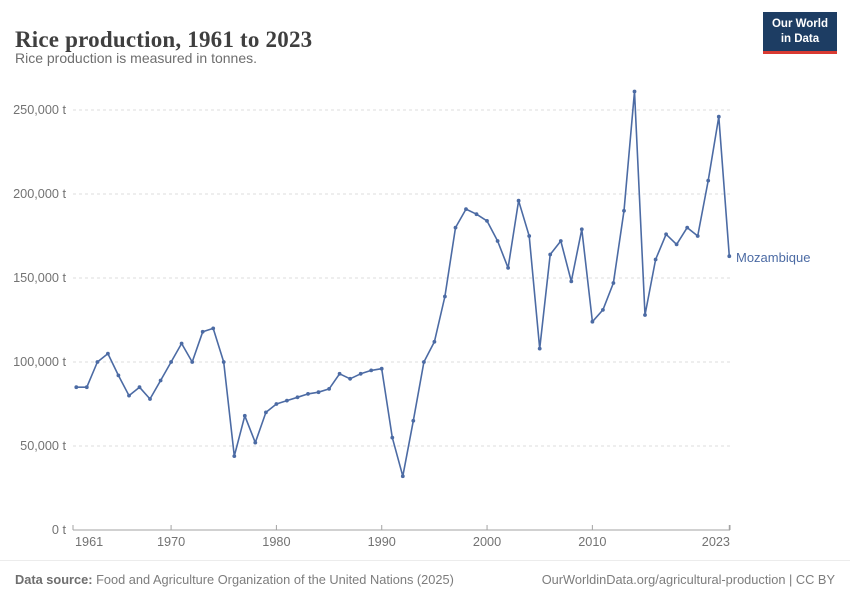 The height and width of the screenshot is (600, 850). What do you see at coordinates (39, 362) in the screenshot?
I see `y-axis-tick-label: 100,000 t` at bounding box center [39, 362].